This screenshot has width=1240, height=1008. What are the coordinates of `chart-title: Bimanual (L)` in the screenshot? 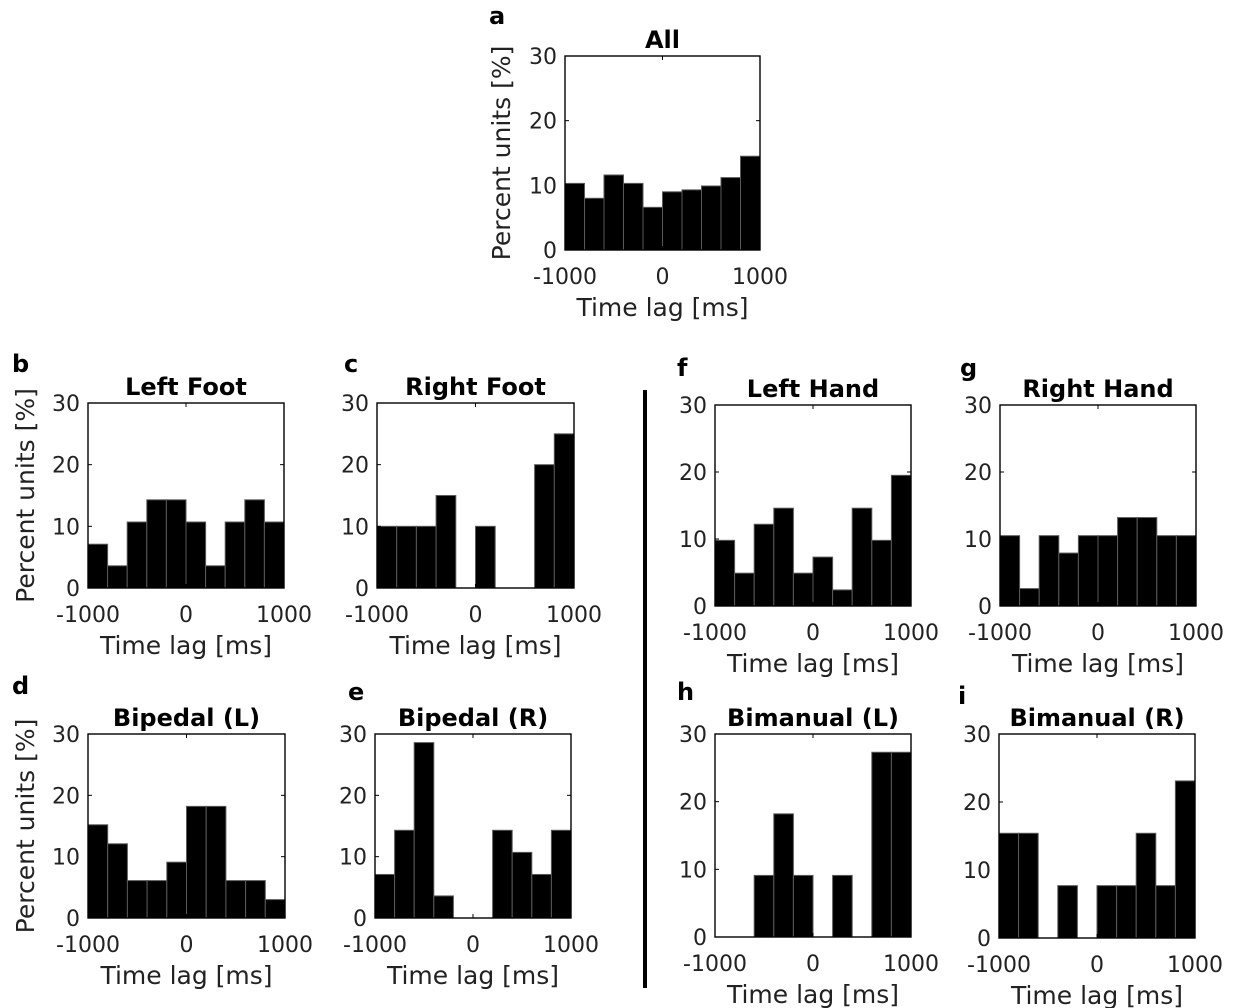 It's located at (813, 718).